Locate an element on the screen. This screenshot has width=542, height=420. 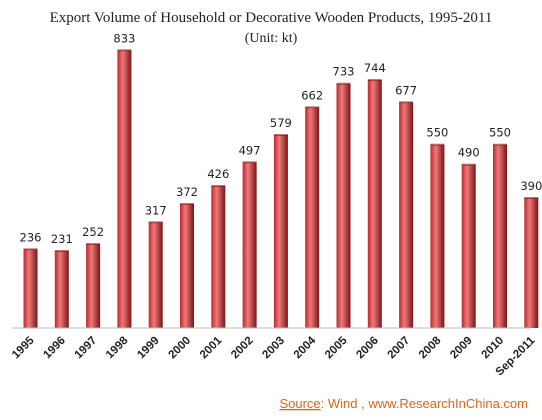
bar-top-Sep-2011 is located at coordinates (531, 198).